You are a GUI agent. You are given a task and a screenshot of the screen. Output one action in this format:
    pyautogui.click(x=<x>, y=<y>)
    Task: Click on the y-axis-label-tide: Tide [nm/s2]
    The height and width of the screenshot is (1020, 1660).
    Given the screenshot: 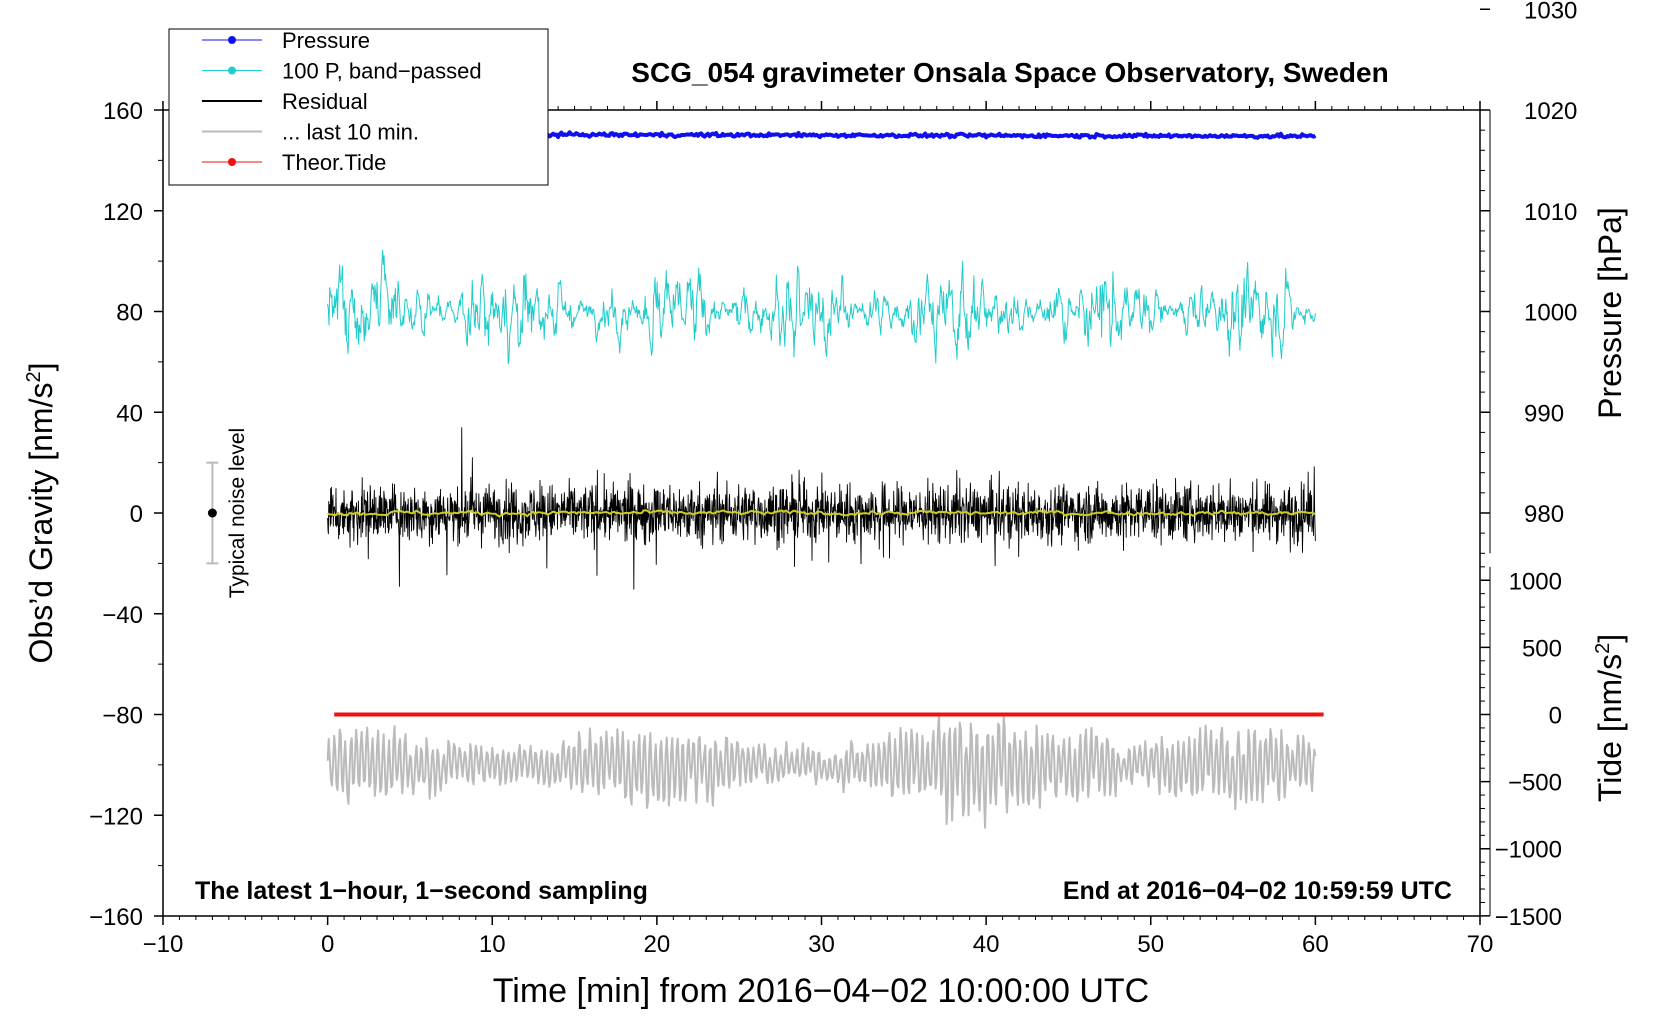 What is the action you would take?
    pyautogui.click(x=1610, y=718)
    